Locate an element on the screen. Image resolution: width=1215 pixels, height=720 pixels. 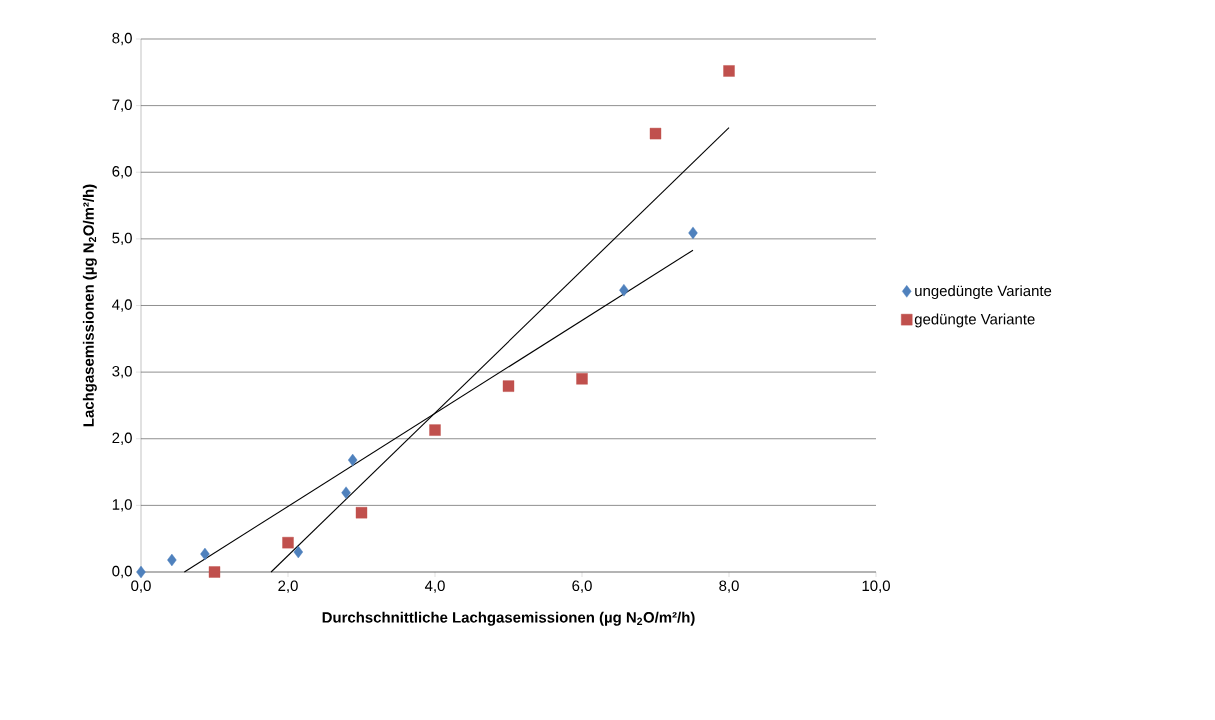
legend-label: ungedüngte Variante is located at coordinates (983, 292).